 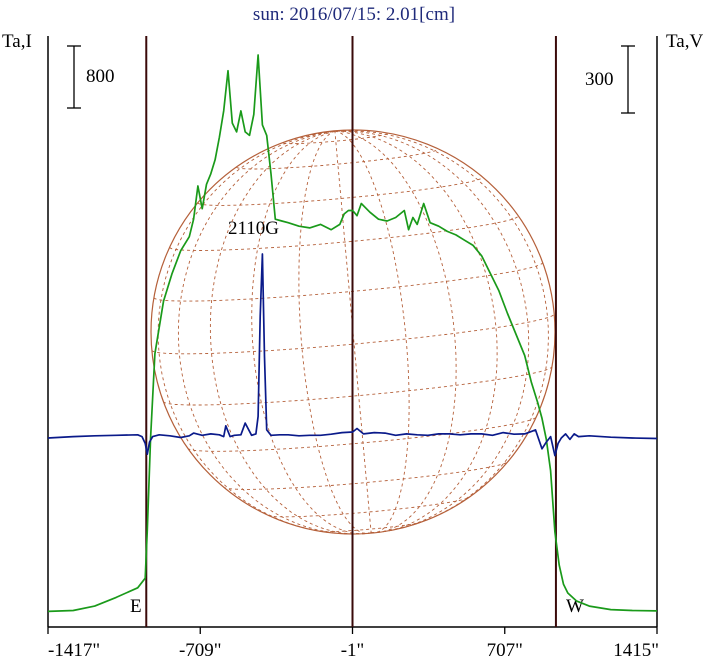 What do you see at coordinates (17, 41) in the screenshot?
I see `left-axis-label: Ta,I` at bounding box center [17, 41].